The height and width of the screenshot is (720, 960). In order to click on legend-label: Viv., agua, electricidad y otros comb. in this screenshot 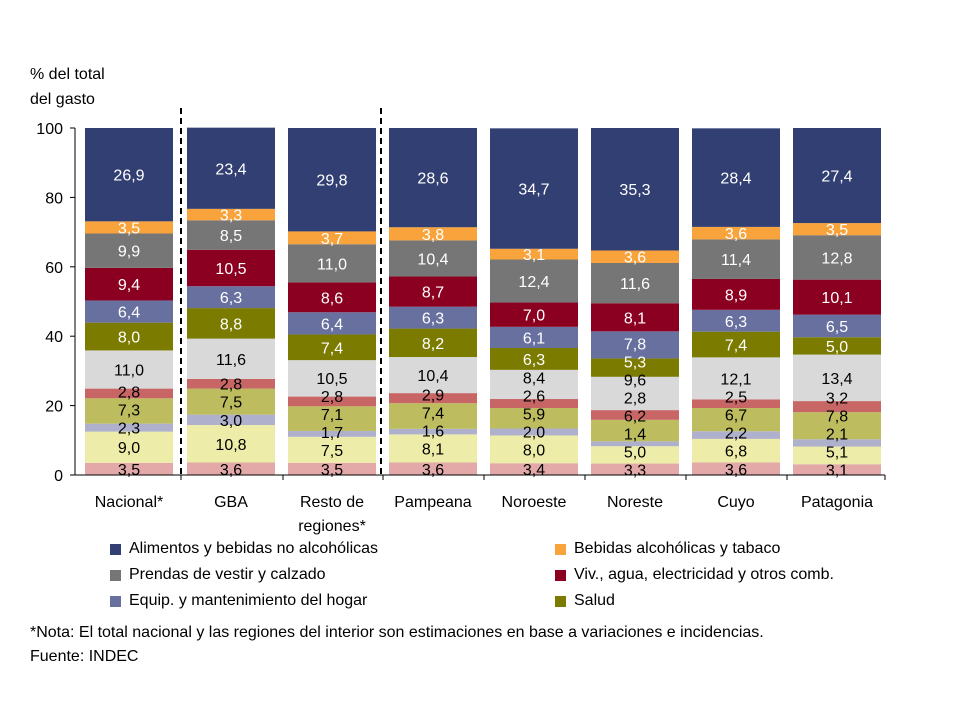, I will do `click(704, 574)`.